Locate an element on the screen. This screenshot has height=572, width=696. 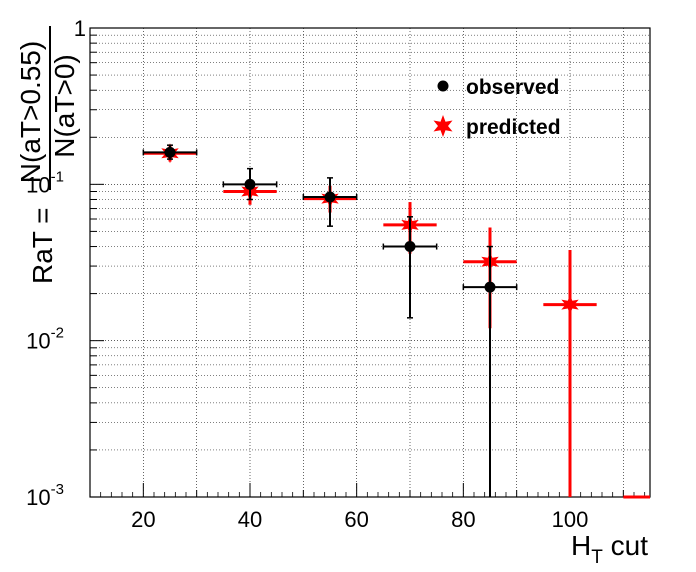
y-tick-label: 10⁻¹ is located at coordinates (45, 182).